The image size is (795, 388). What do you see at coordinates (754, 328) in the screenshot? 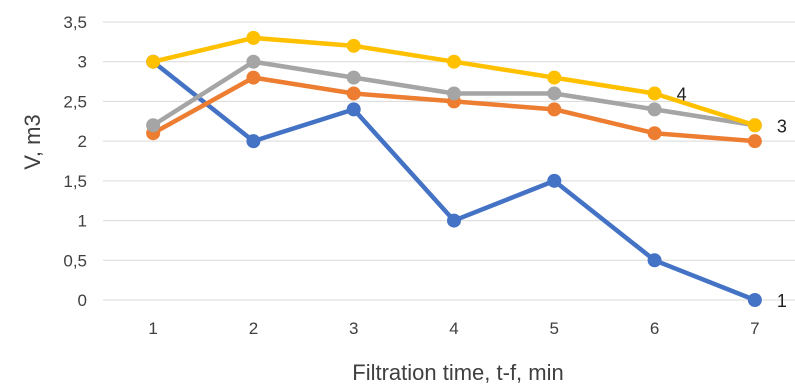
I see `x-tick-label: 7` at bounding box center [754, 328].